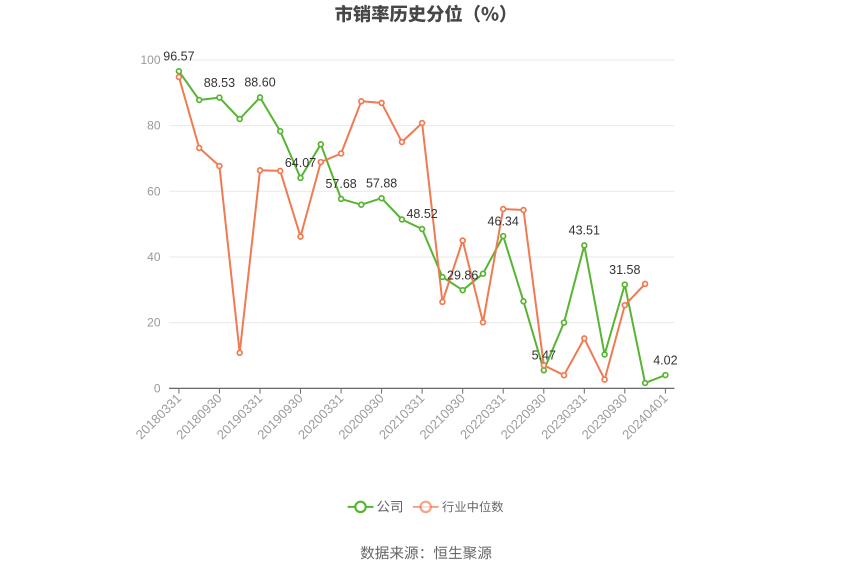  Describe the element at coordinates (462, 275) in the screenshot. I see `svg-text: 29.86` at that location.